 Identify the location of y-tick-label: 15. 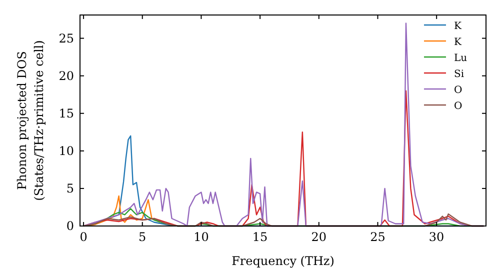
(66, 113).